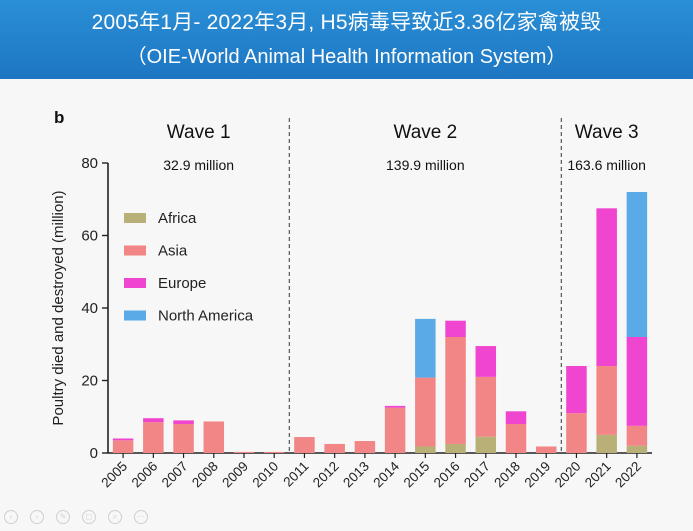 The height and width of the screenshot is (531, 693). What do you see at coordinates (175, 475) in the screenshot?
I see `x-tick-label: 2007` at bounding box center [175, 475].